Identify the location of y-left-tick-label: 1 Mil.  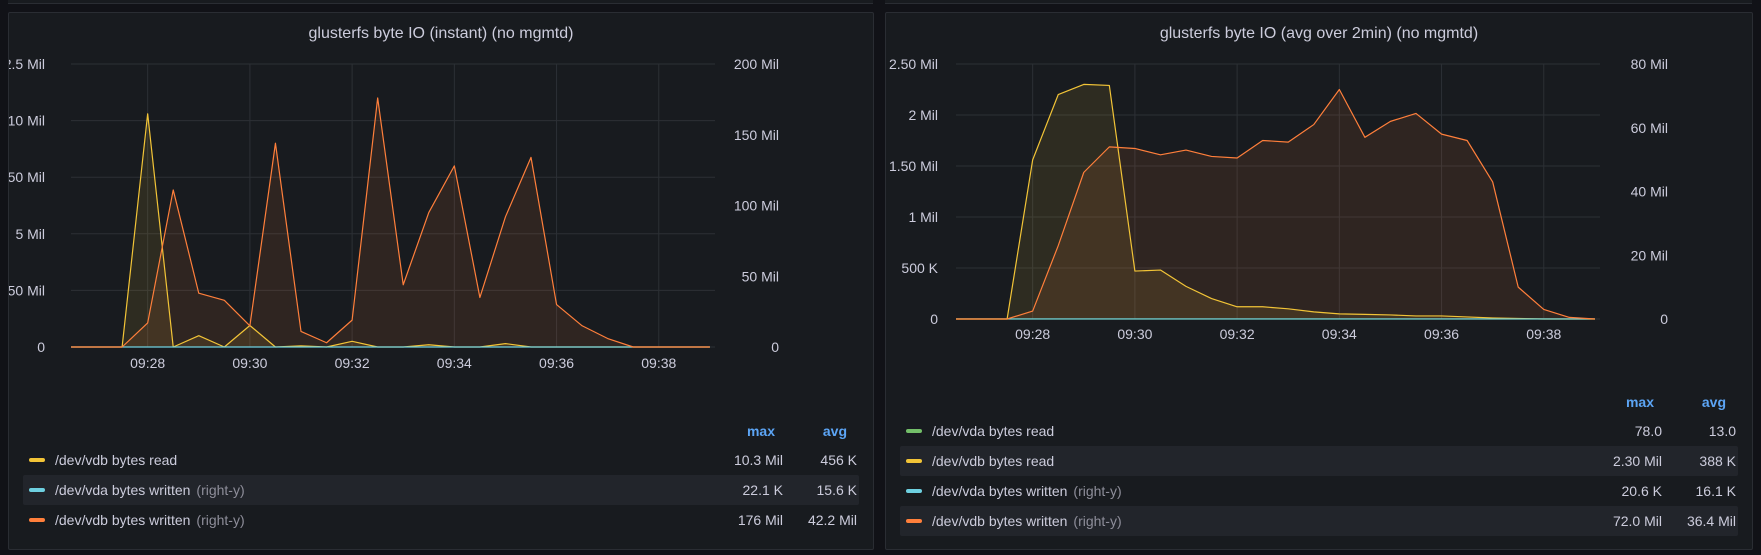
(923, 217).